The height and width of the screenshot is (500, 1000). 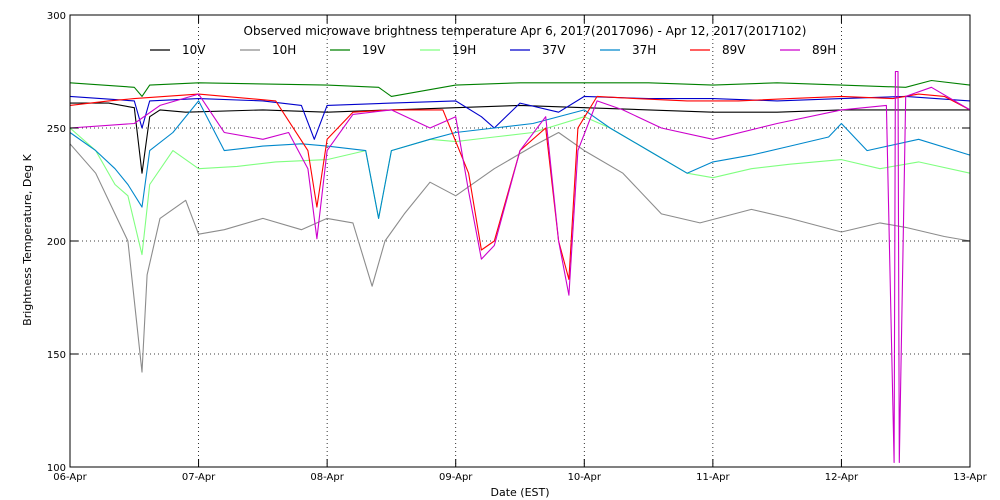 I want to click on legend-label-19h: 19H, so click(x=464, y=50).